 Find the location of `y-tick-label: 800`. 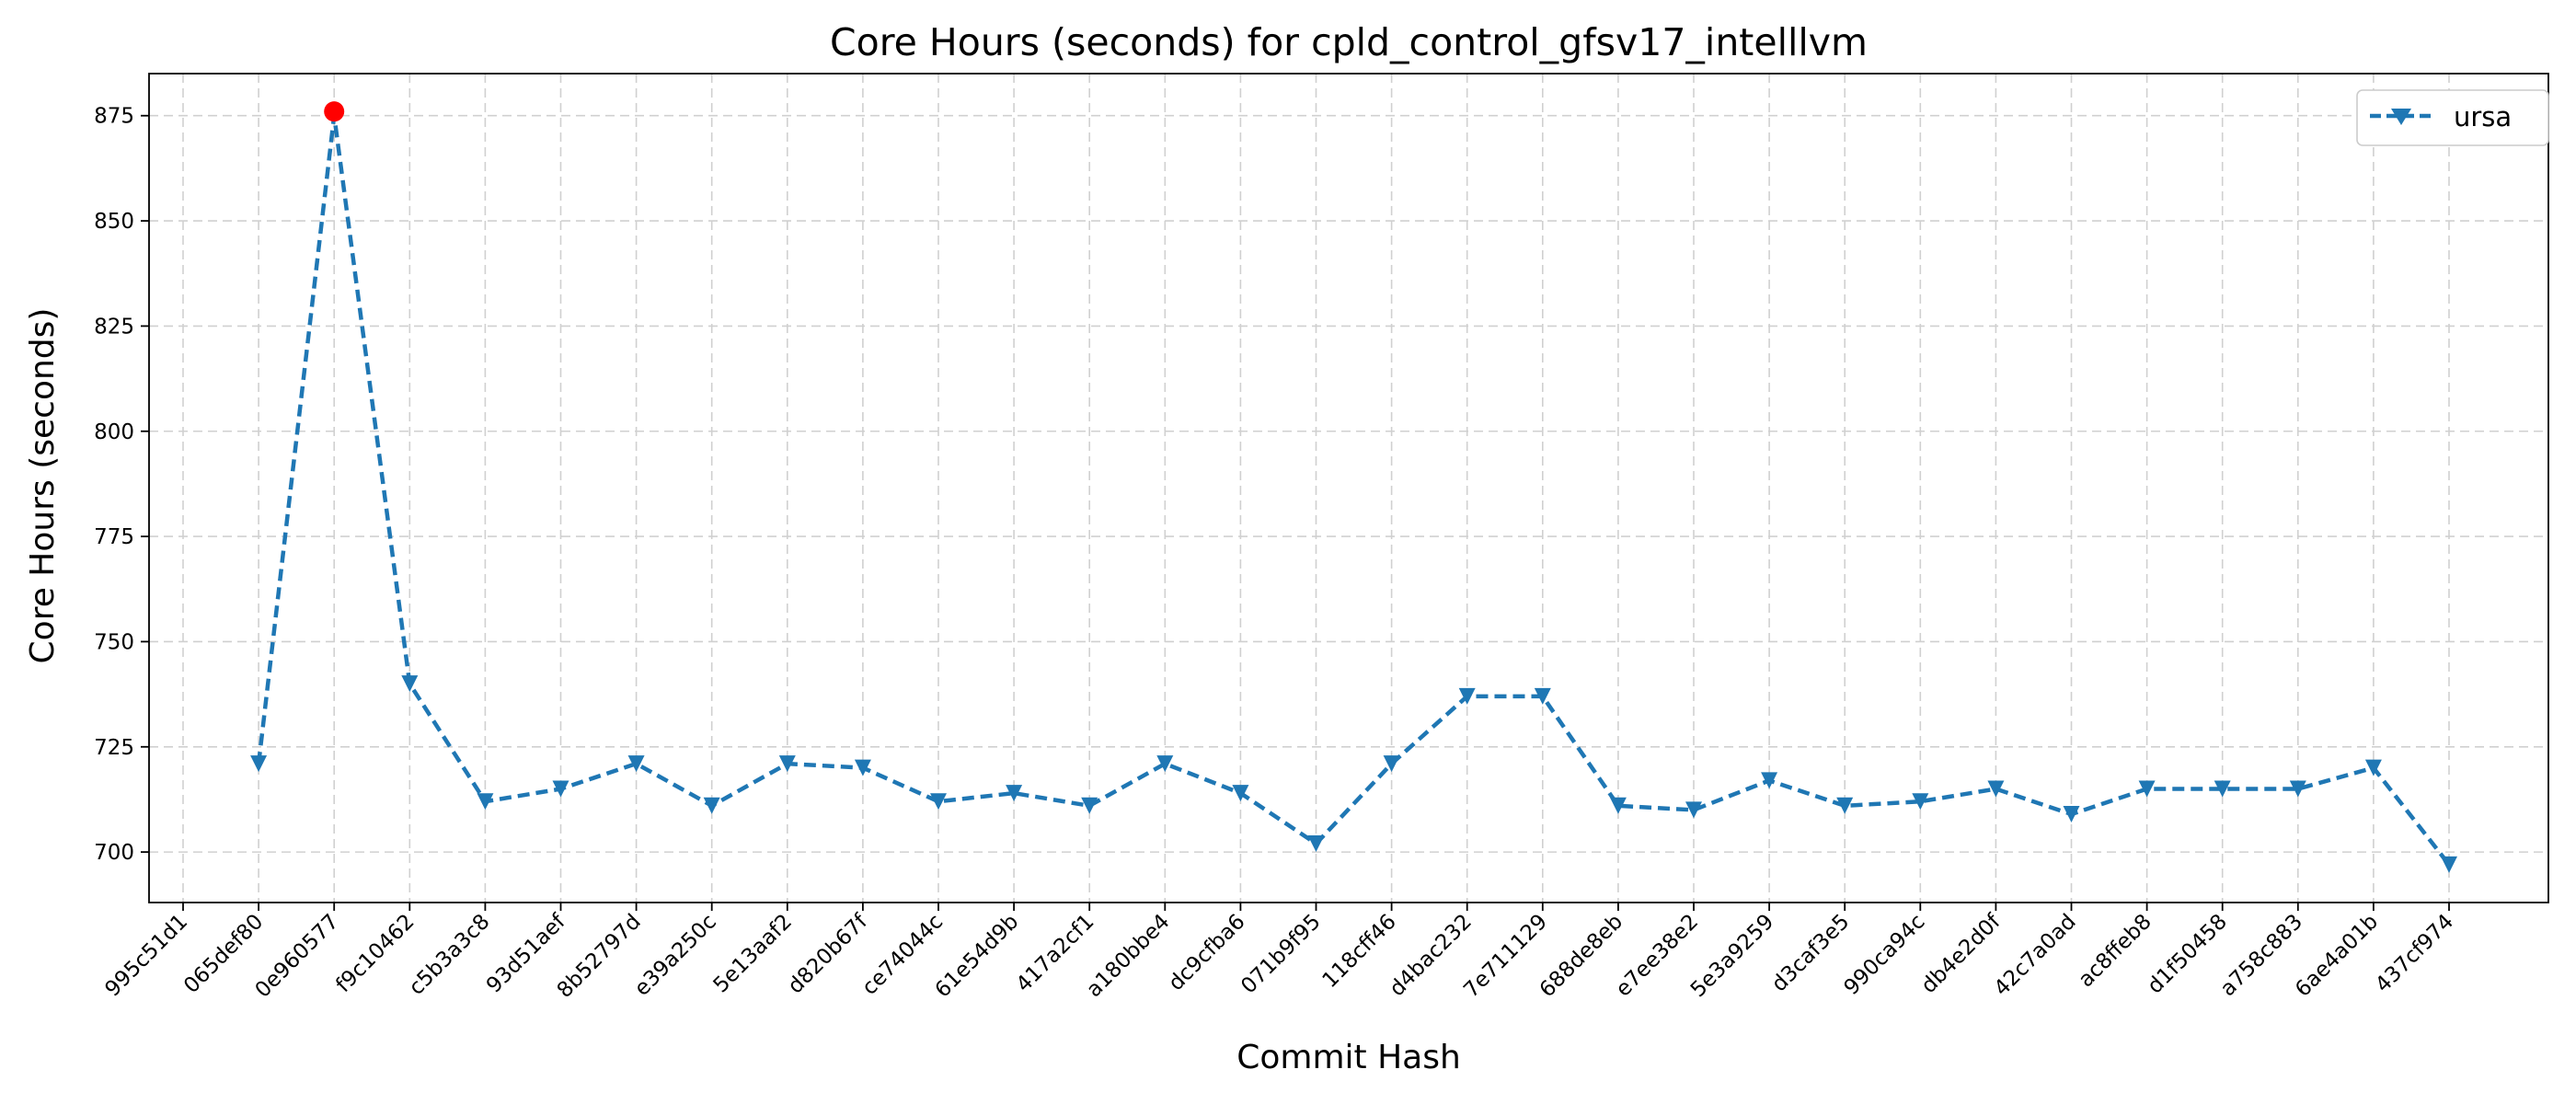

y-tick-label: 800 is located at coordinates (114, 432).